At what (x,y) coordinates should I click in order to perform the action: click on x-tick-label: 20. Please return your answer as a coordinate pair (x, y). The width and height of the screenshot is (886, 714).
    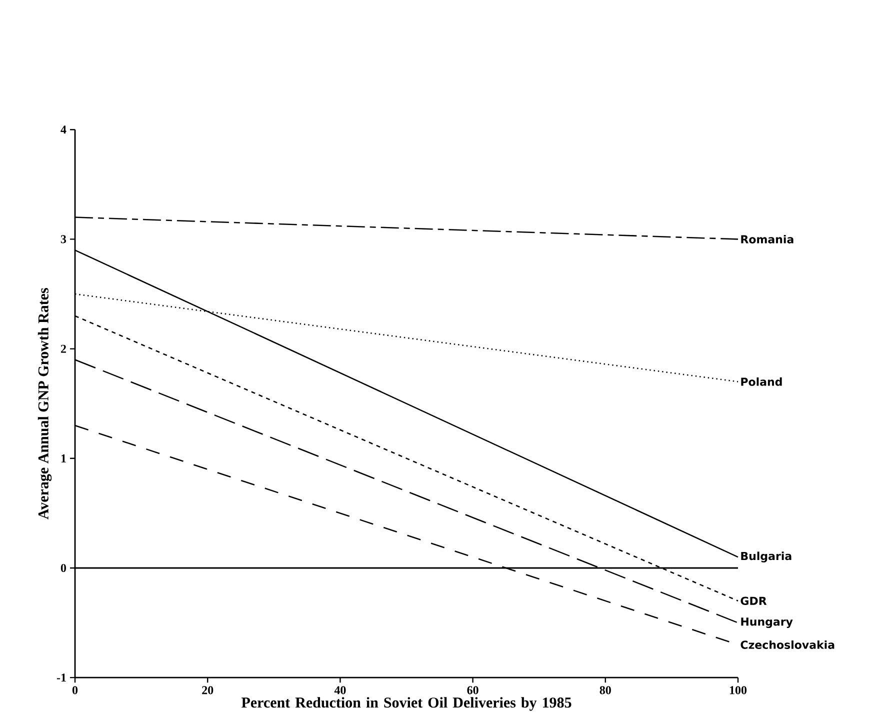
    Looking at the image, I should click on (208, 690).